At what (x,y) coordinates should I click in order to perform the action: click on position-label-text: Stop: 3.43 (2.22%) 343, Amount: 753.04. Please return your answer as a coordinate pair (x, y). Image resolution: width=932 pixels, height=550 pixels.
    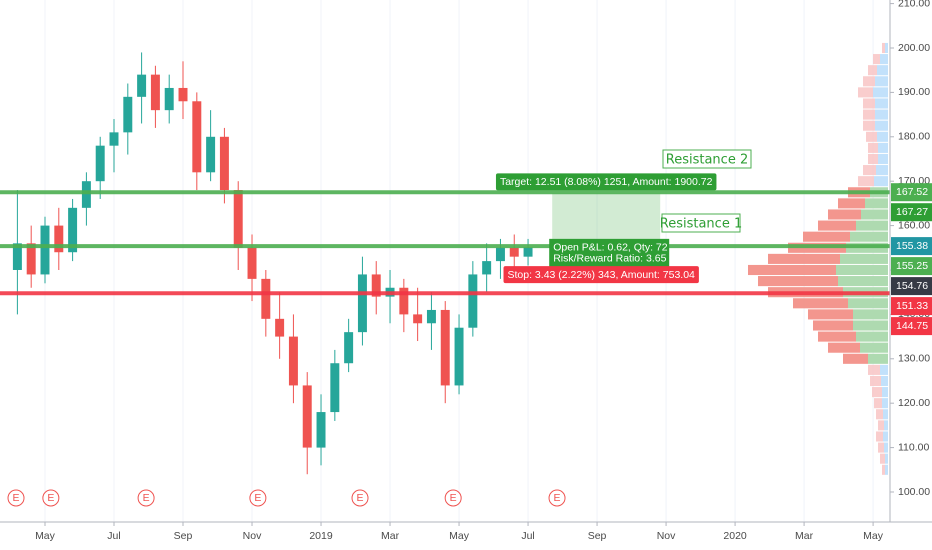
    Looking at the image, I should click on (602, 275).